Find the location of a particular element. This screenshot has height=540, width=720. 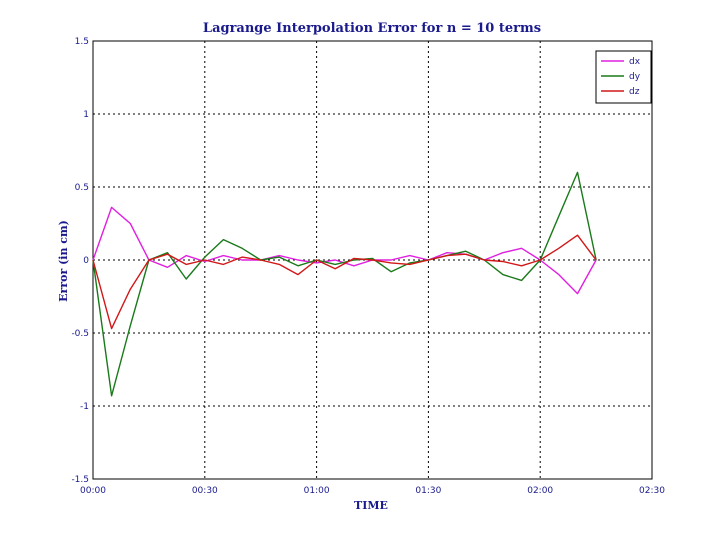

y-tick-label: -1 is located at coordinates (84, 407).